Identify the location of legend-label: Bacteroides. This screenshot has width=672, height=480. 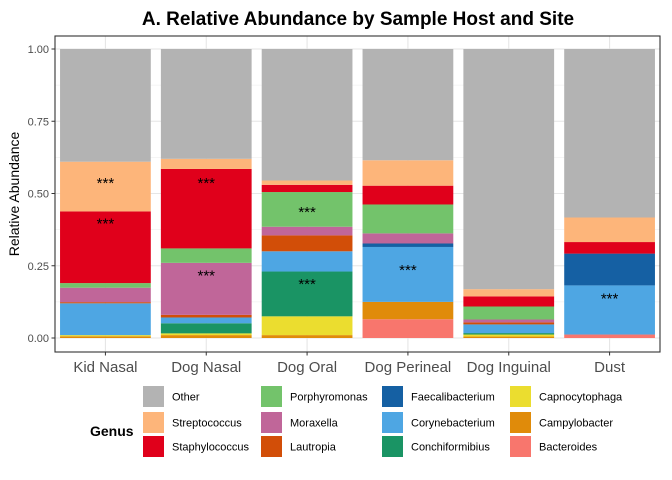
(568, 448).